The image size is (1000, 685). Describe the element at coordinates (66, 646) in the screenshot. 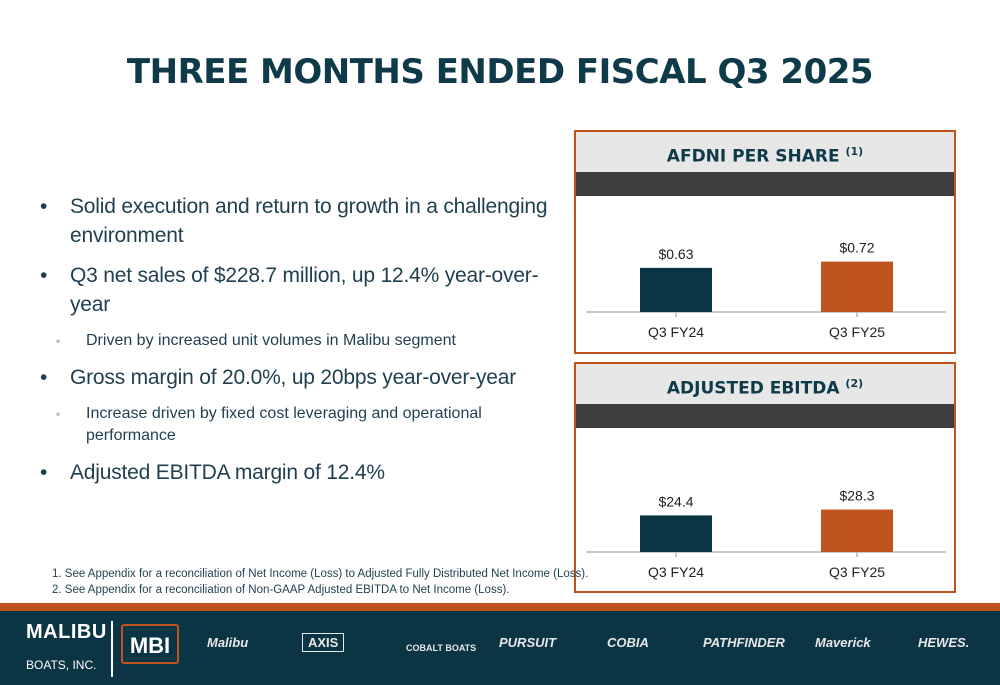

I see `malibu-boats-logo: MALIBU BOATS, INC.` at that location.